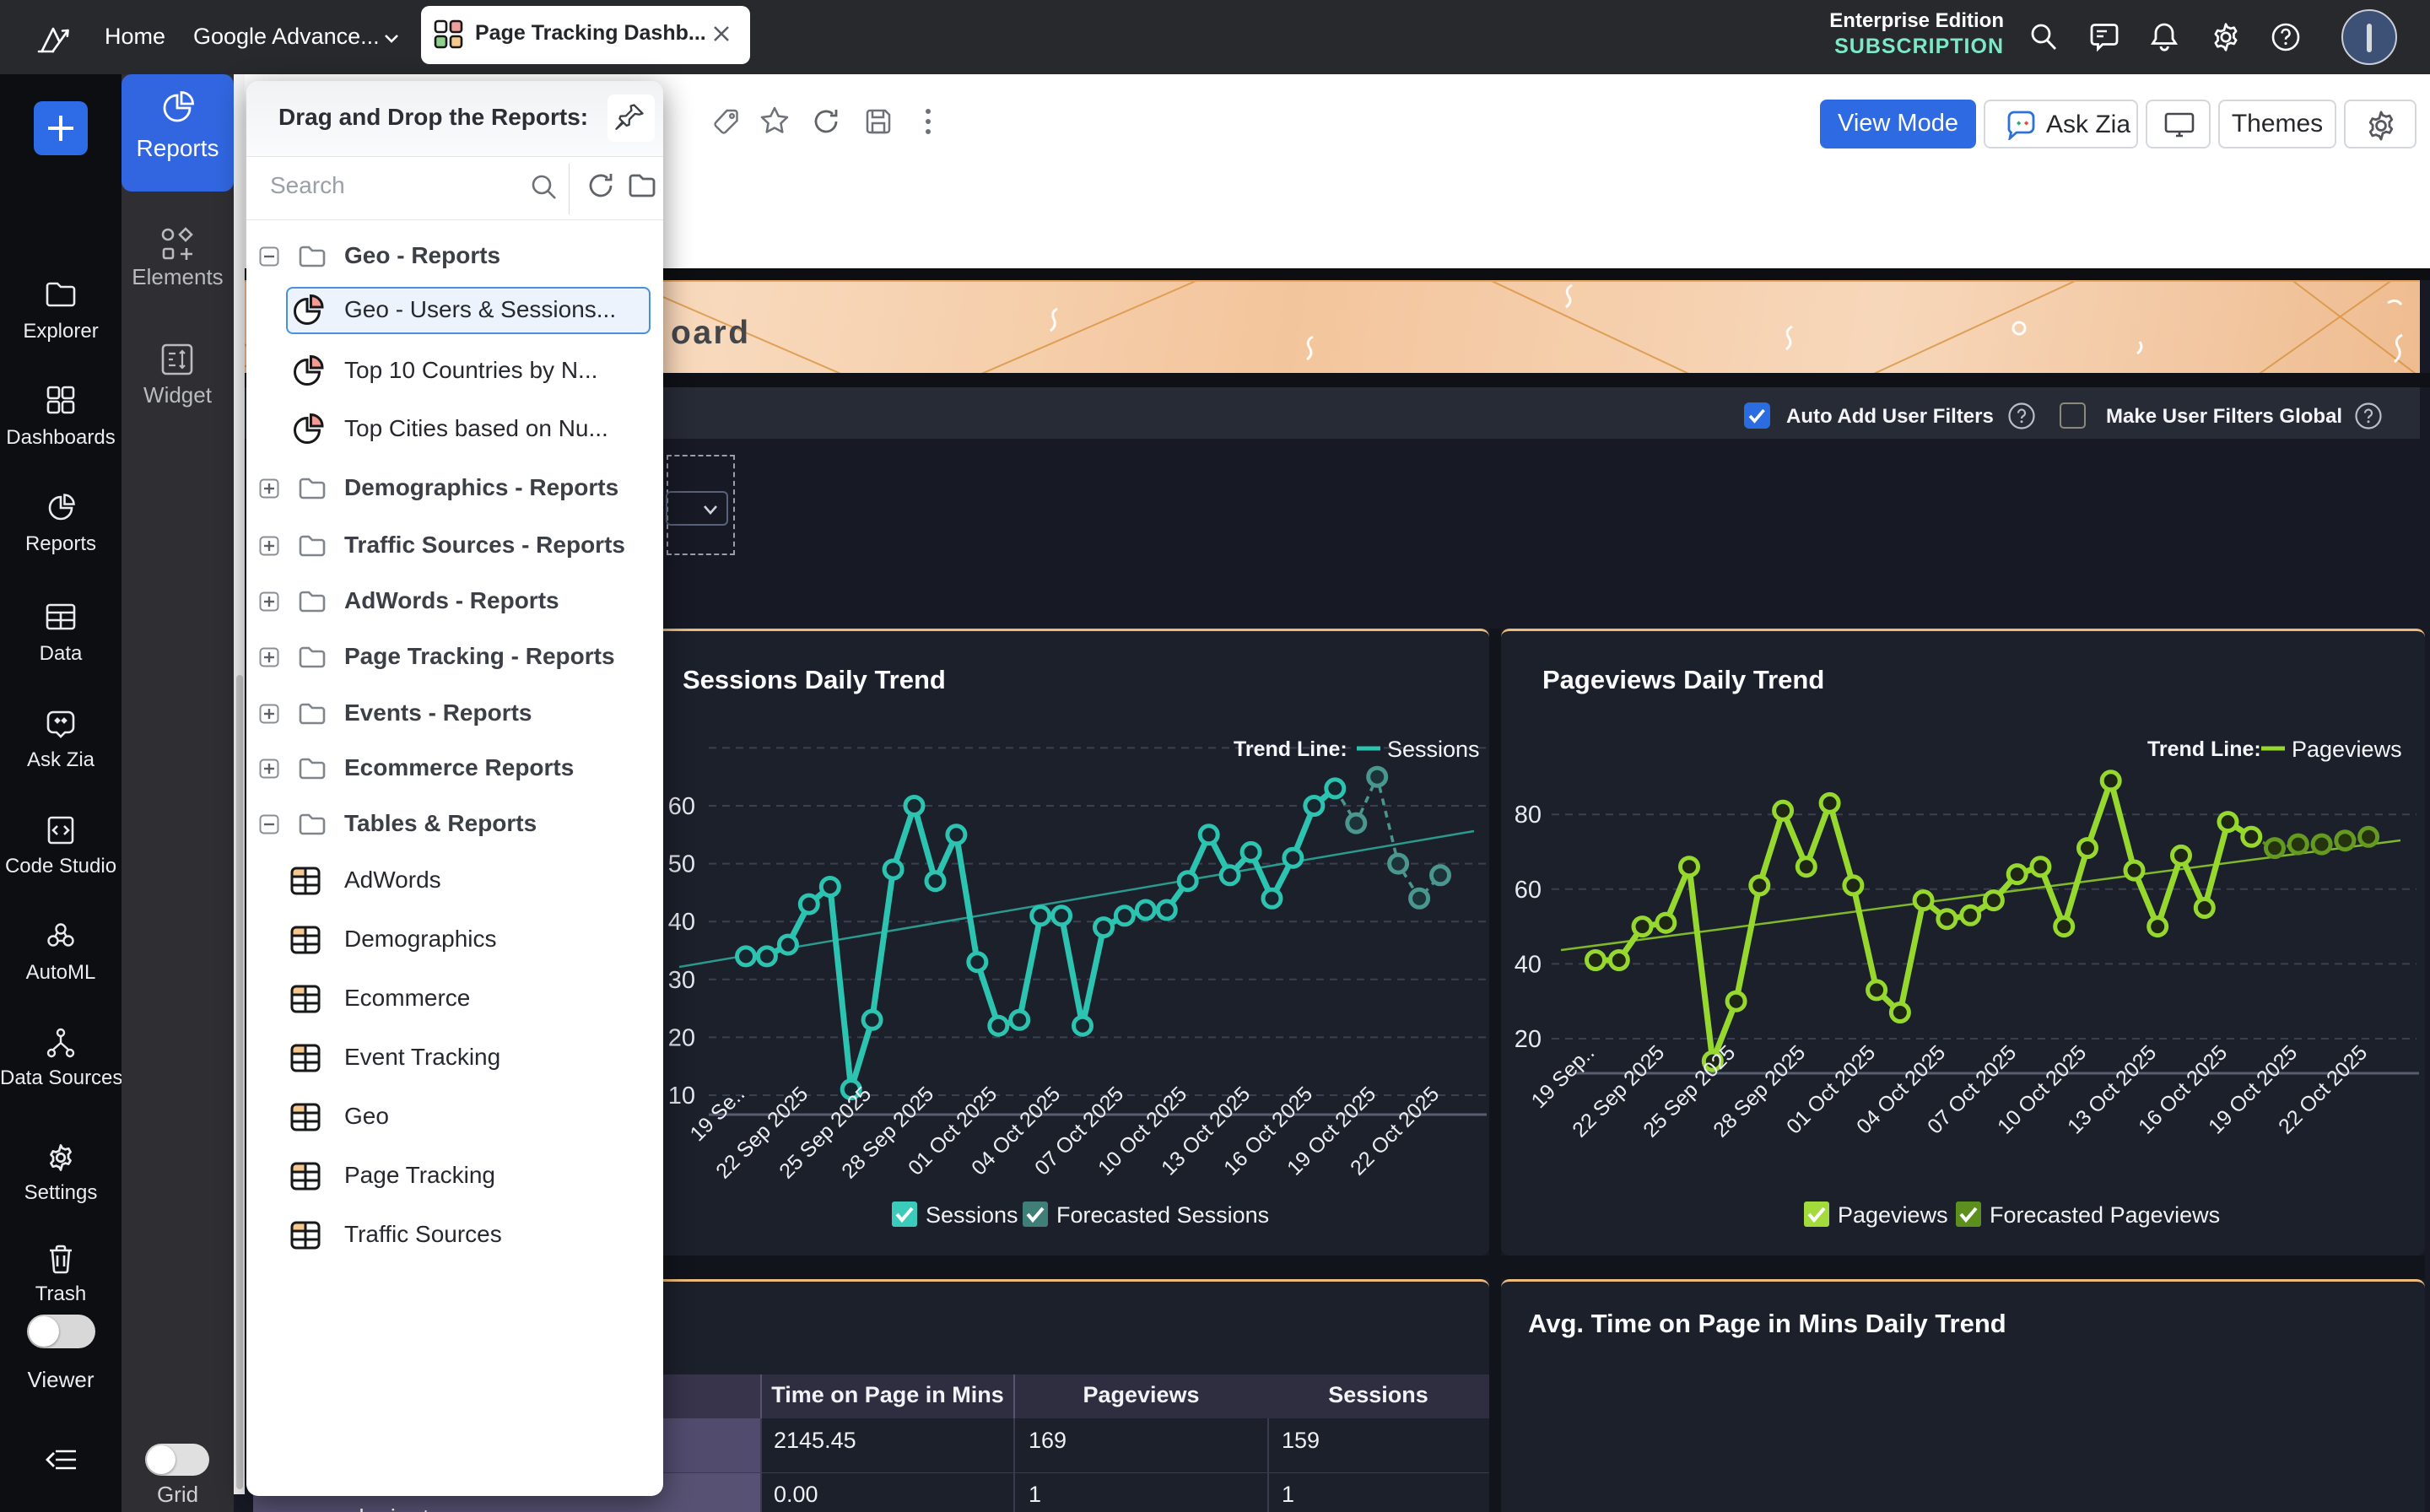 The height and width of the screenshot is (1512, 2430). I want to click on svg-text: Pageviews Daily Trend, so click(1683, 679).